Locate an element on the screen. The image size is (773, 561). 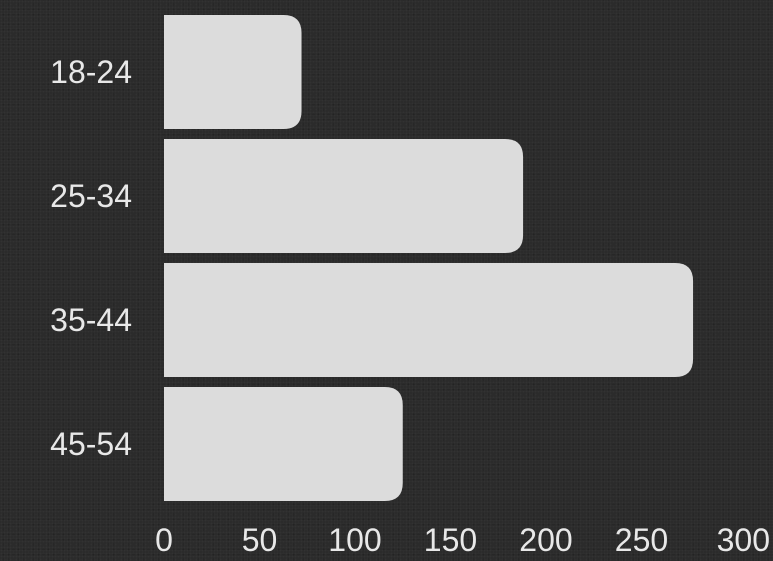
category-label: 45-54 is located at coordinates (91, 444).